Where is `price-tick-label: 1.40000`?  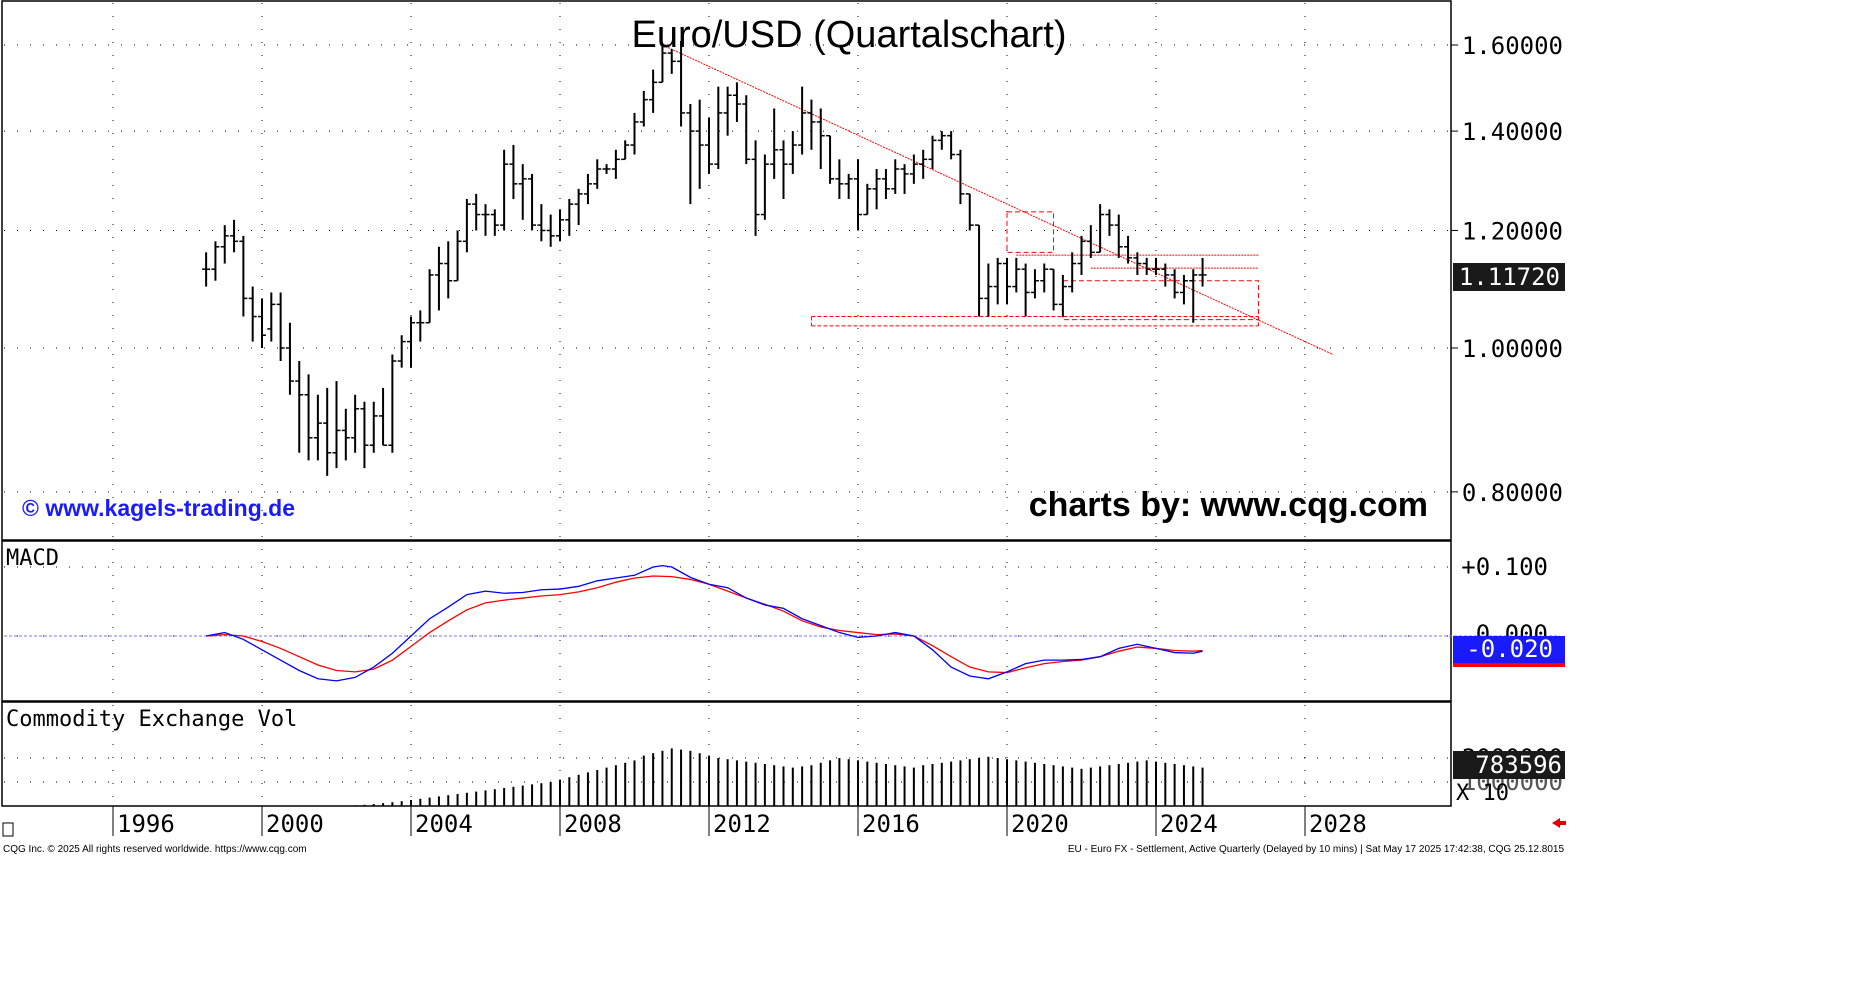
price-tick-label: 1.40000 is located at coordinates (1512, 132).